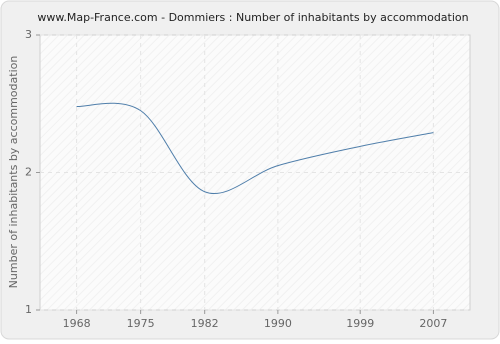 The image size is (500, 344). I want to click on x-tick-label: 1990, so click(278, 323).